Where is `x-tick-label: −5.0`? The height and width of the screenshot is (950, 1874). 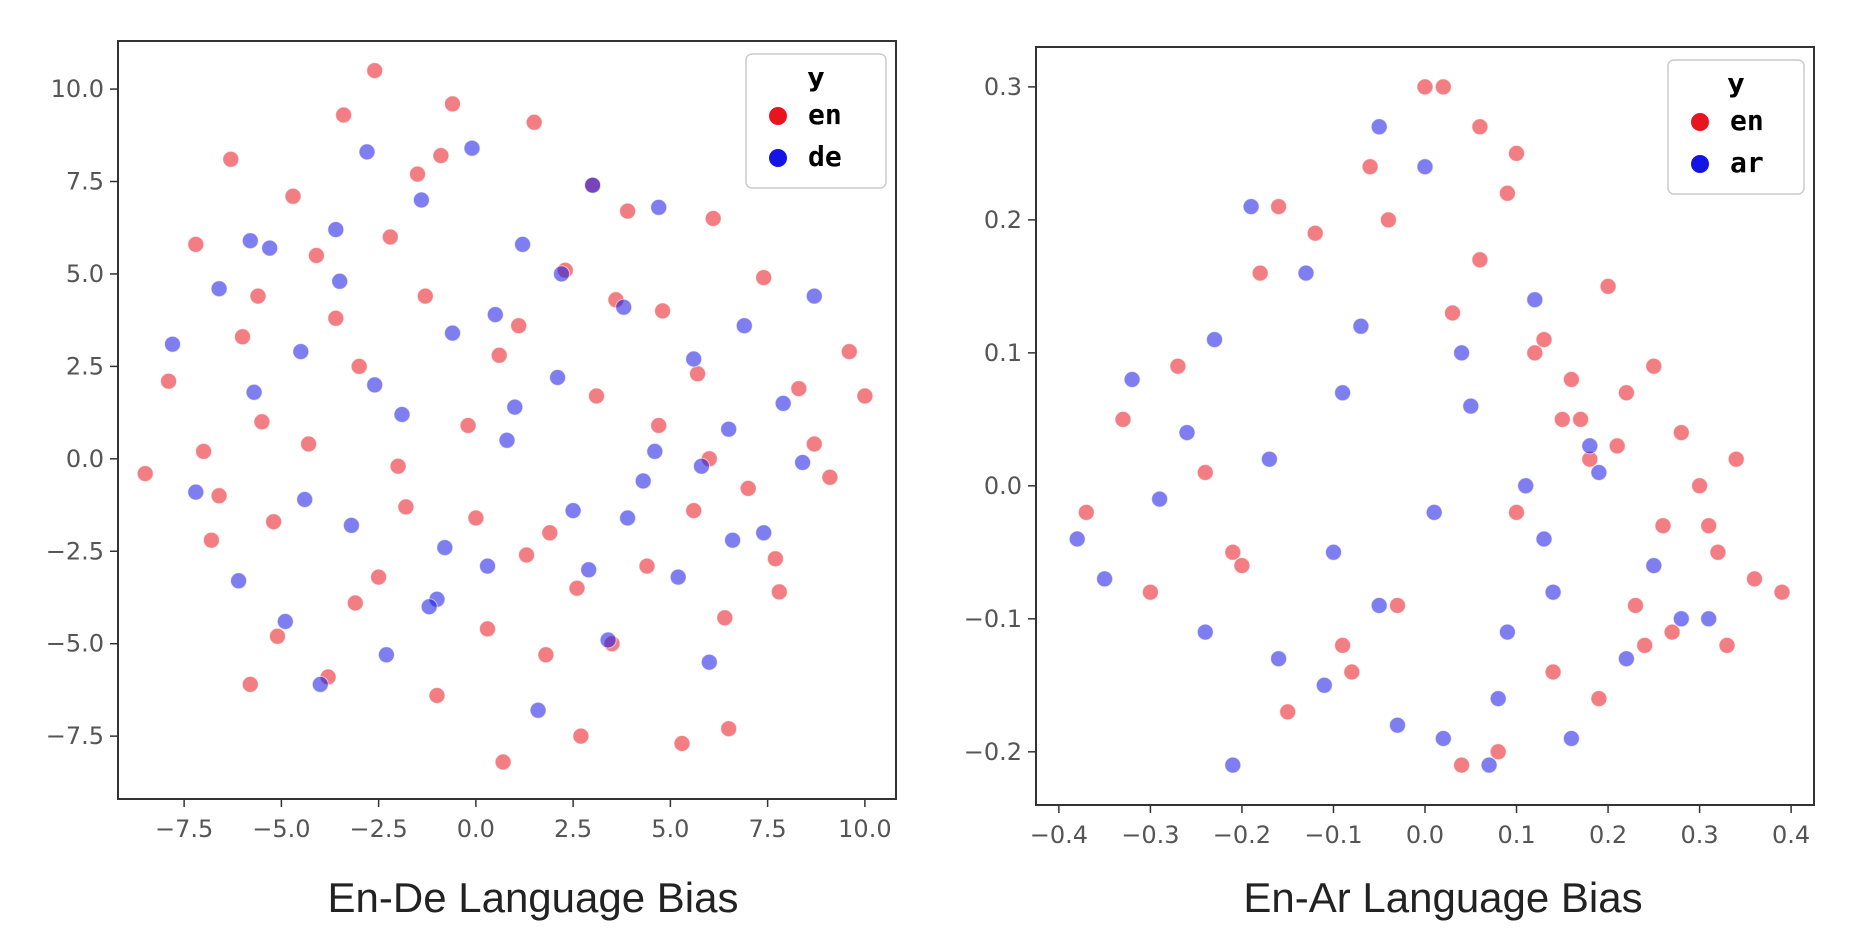 x-tick-label: −5.0 is located at coordinates (281, 829).